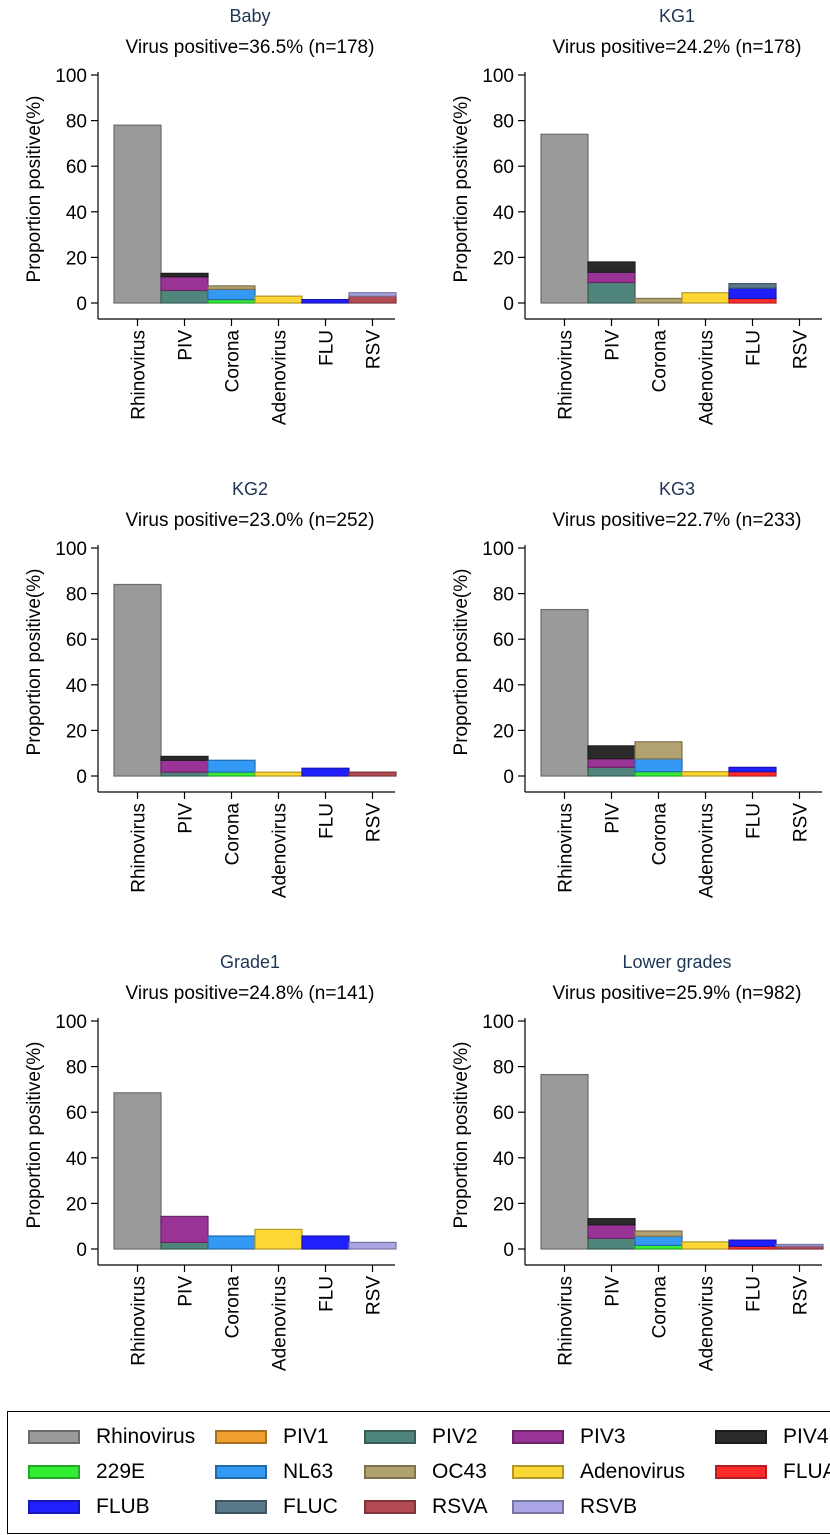 This screenshot has width=830, height=1535. I want to click on legend-item: FLUB, so click(89, 1507).